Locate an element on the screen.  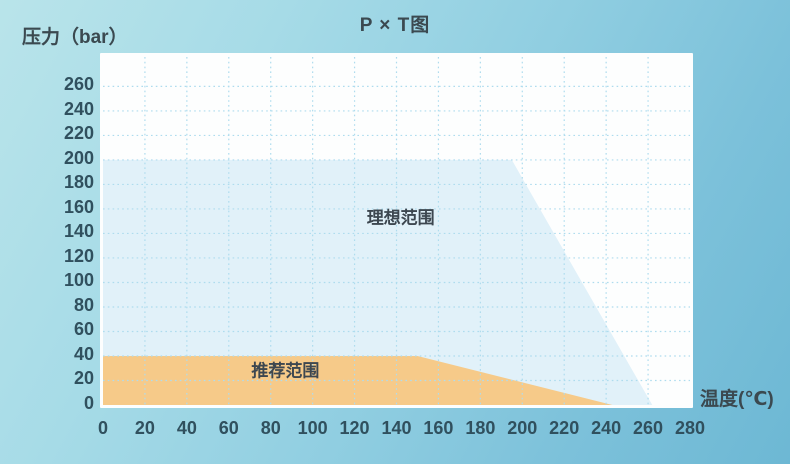
chart-title: P × T图 is located at coordinates (395, 25).